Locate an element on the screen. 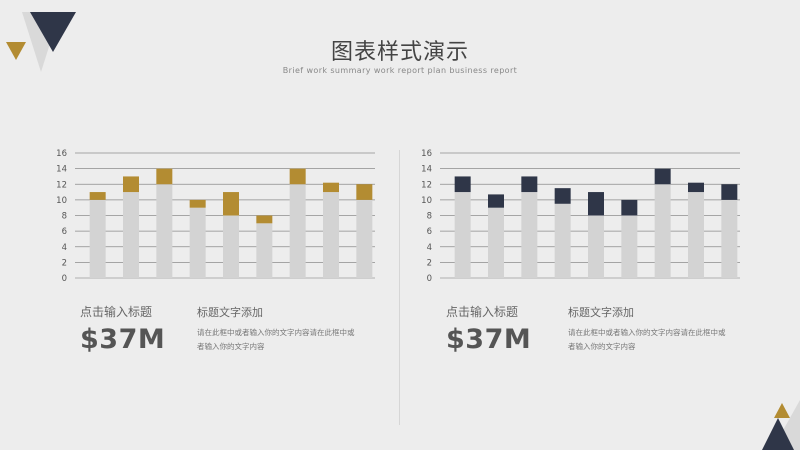  decor-triangles-bottom-right is located at coordinates (781, 425).